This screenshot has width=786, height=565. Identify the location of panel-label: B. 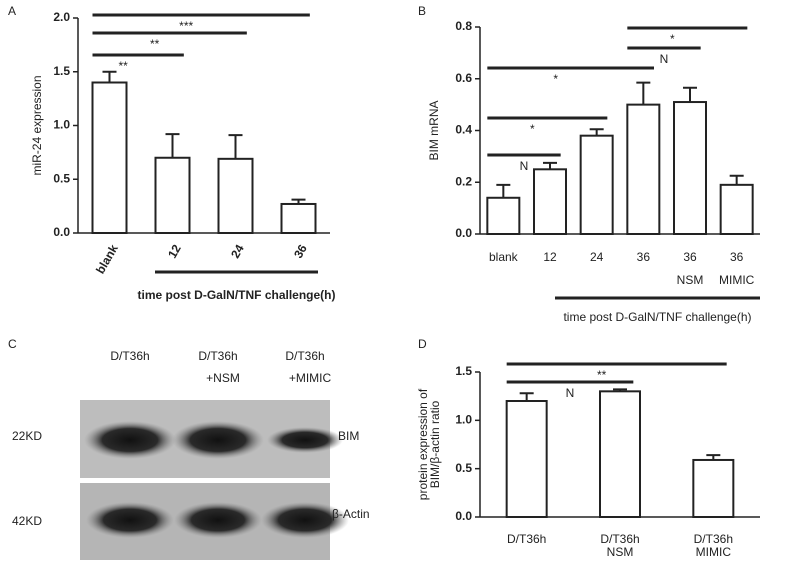
(422, 11).